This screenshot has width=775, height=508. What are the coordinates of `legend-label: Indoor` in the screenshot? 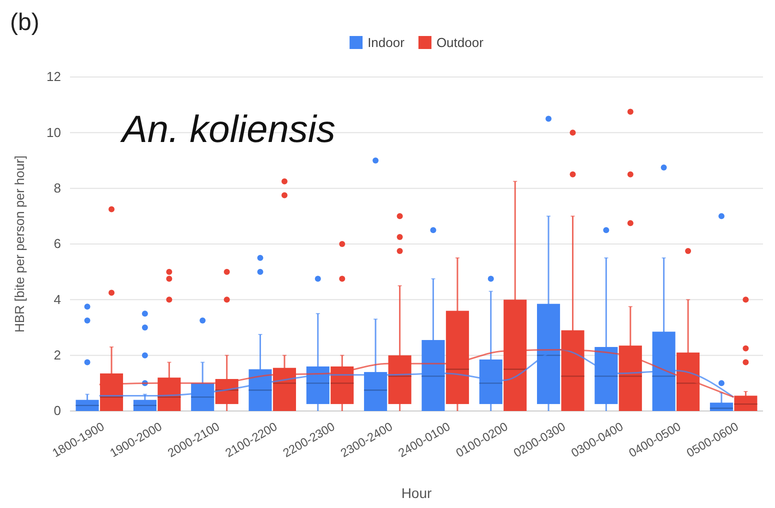 It's located at (387, 42).